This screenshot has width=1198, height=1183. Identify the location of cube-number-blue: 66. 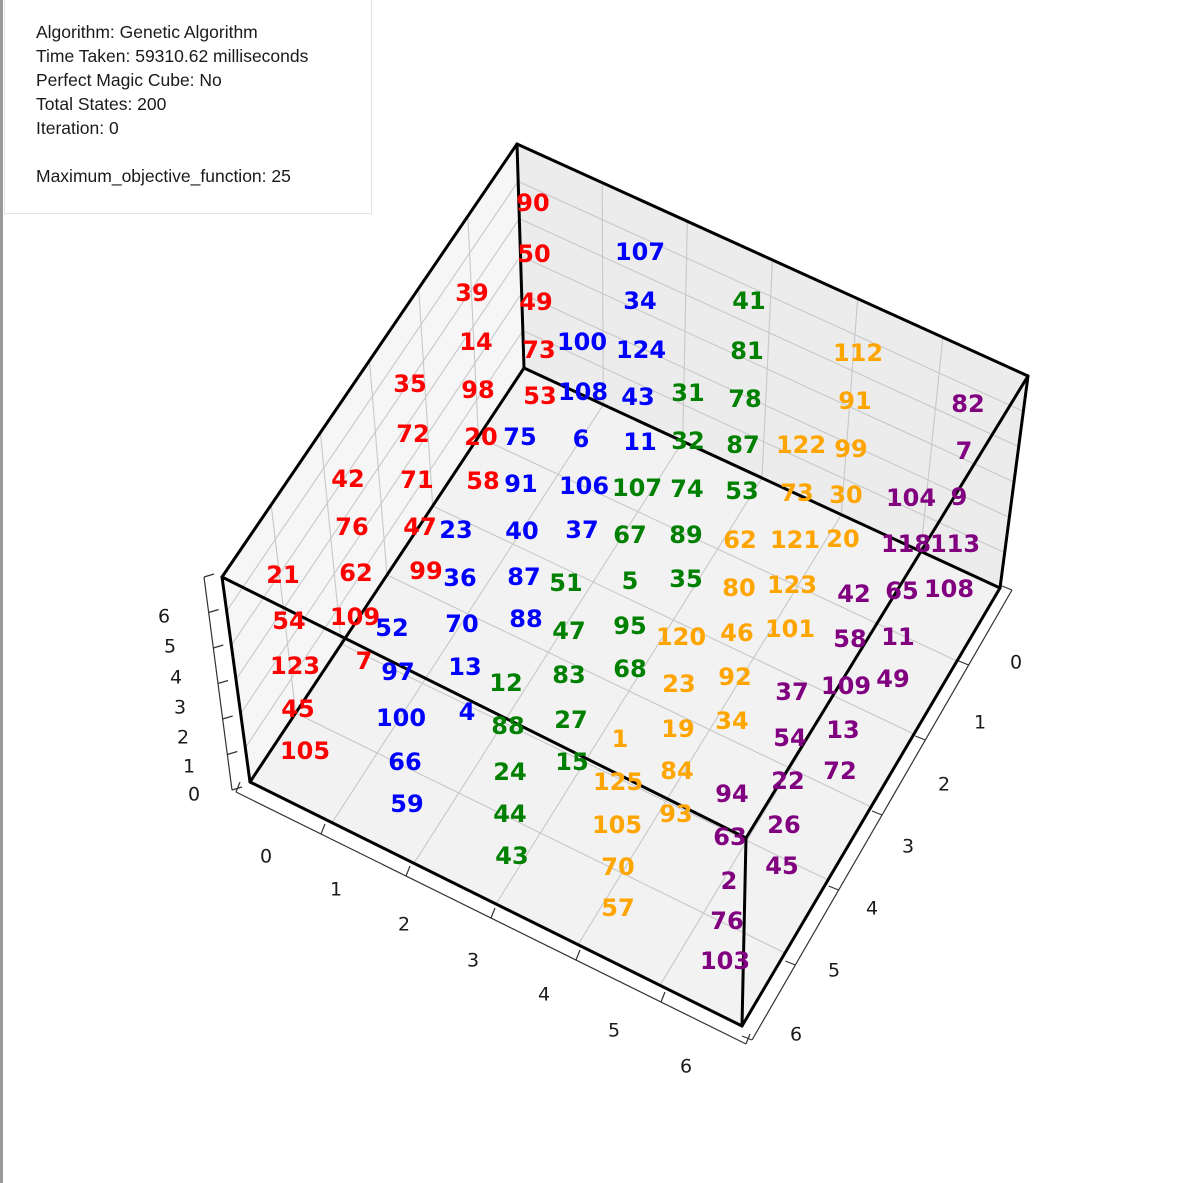
(404, 762).